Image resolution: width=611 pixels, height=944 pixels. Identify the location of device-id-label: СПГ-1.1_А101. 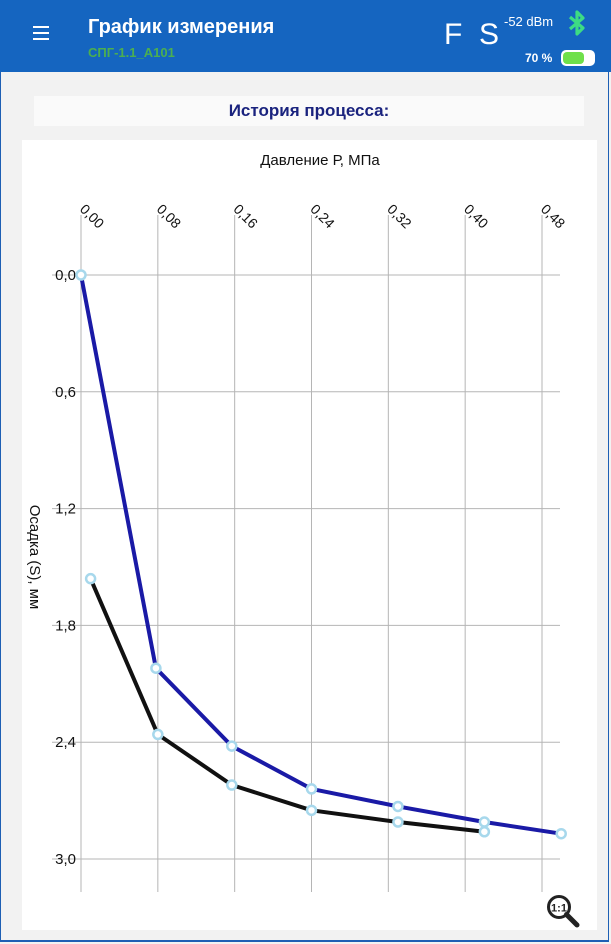
(131, 52).